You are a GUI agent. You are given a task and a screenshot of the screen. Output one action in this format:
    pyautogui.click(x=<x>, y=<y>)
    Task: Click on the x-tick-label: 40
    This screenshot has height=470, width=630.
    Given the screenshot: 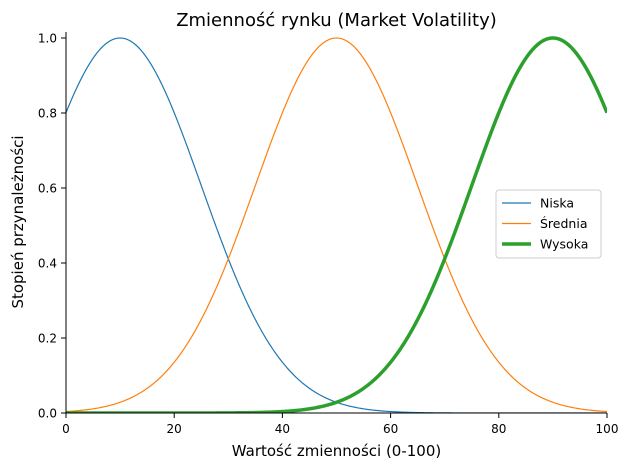 What is the action you would take?
    pyautogui.click(x=282, y=429)
    